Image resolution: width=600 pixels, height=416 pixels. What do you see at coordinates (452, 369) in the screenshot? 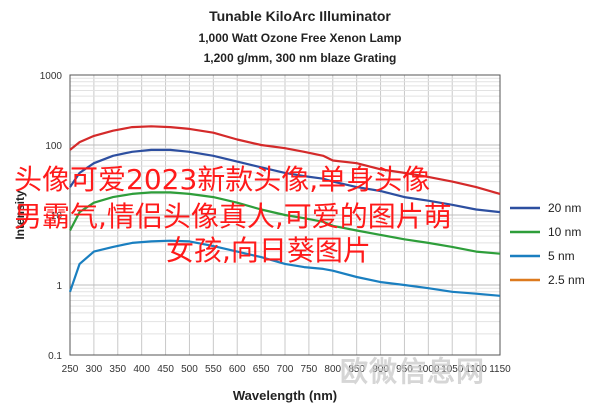
I see `x-tick-label: 1050` at bounding box center [452, 369].